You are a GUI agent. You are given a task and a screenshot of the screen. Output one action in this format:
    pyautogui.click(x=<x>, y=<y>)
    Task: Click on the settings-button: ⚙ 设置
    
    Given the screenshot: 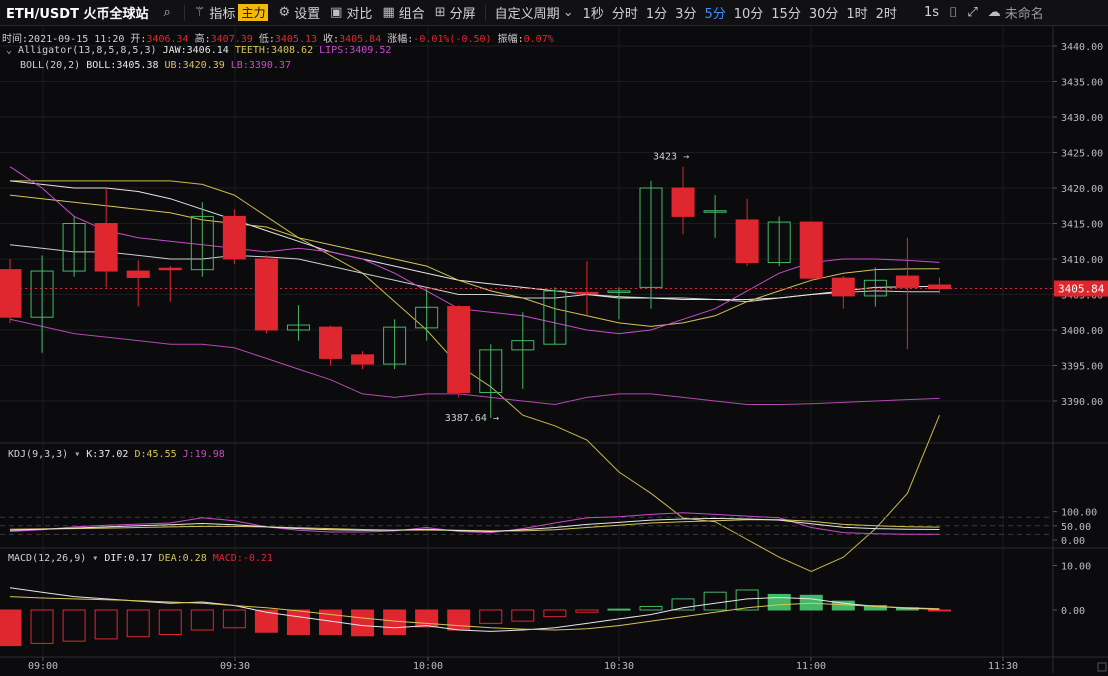 What is the action you would take?
    pyautogui.click(x=299, y=12)
    